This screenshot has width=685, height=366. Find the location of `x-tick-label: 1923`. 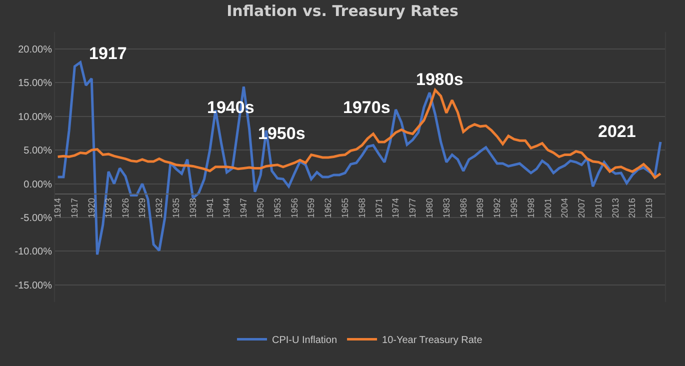

x-tick-label: 1923 is located at coordinates (108, 208).